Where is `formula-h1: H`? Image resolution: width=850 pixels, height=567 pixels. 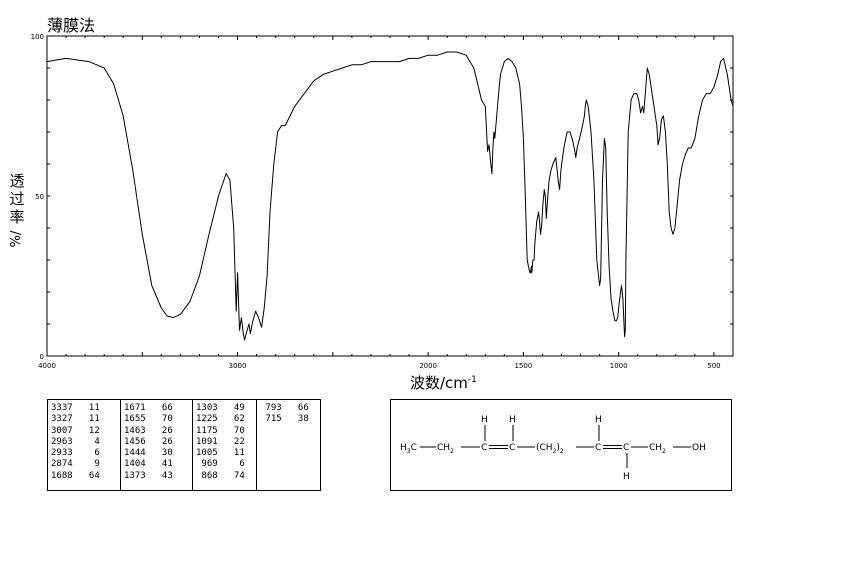 formula-h1: H is located at coordinates (484, 420).